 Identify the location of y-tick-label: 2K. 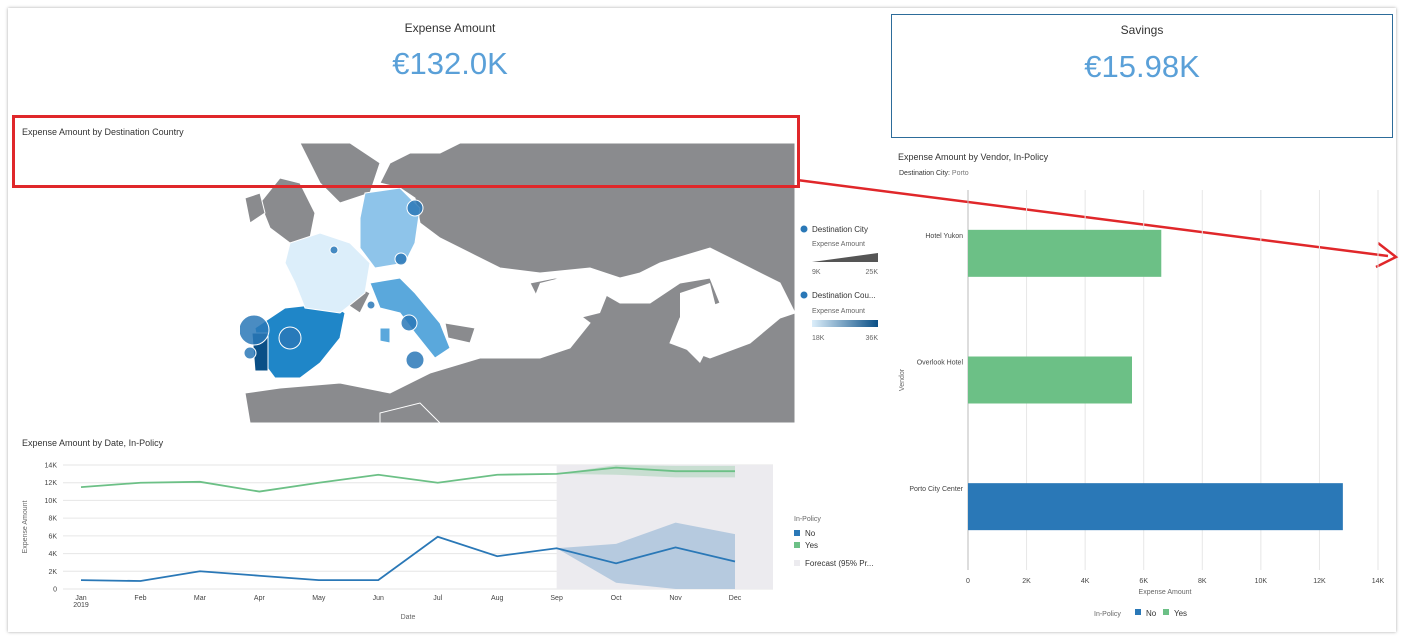
(52, 572).